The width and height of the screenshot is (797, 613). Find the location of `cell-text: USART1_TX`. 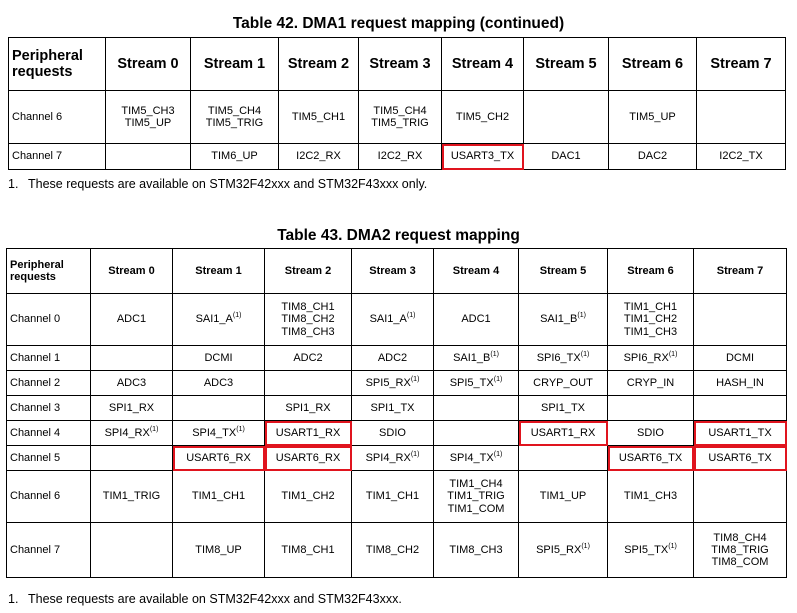

cell-text: USART1_TX is located at coordinates (740, 432).